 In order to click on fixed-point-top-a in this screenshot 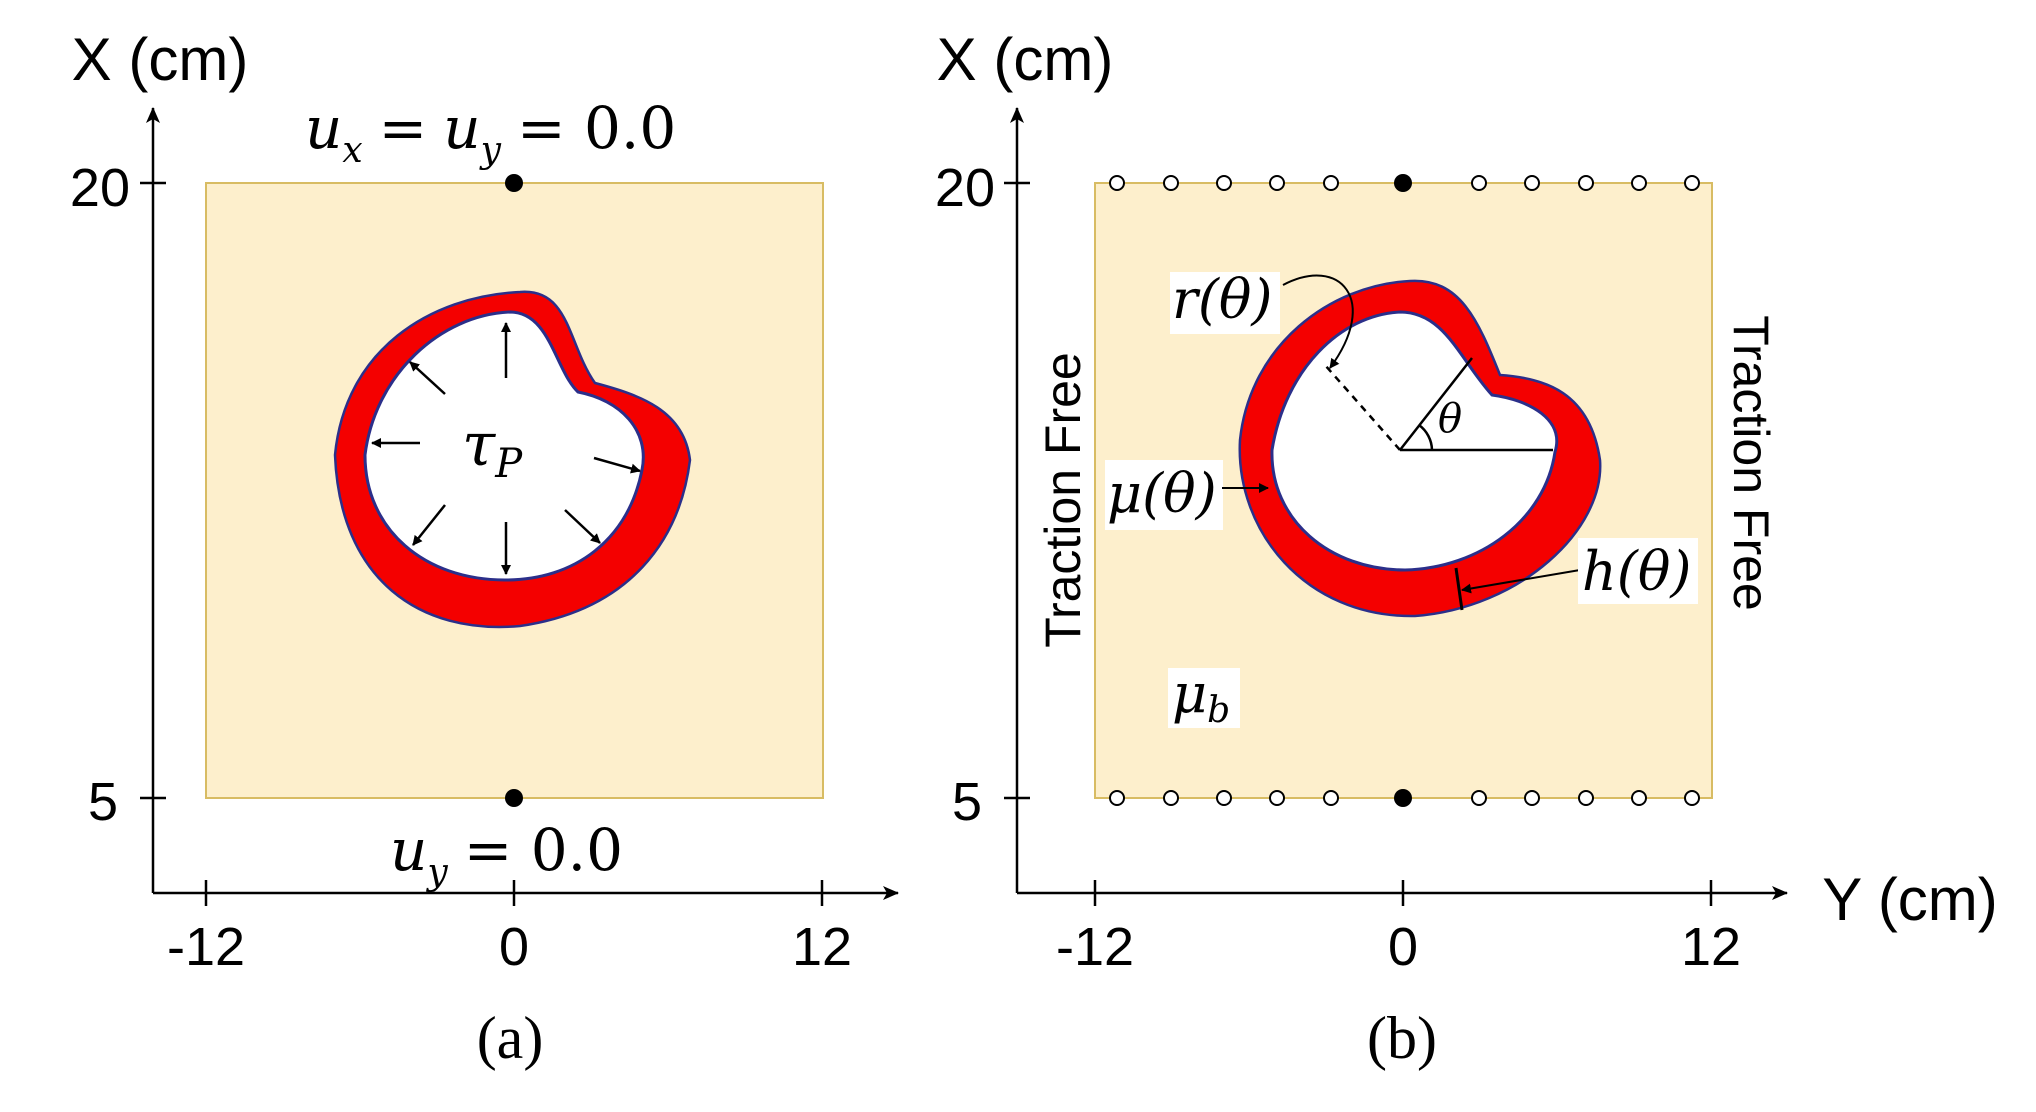, I will do `click(514, 183)`.